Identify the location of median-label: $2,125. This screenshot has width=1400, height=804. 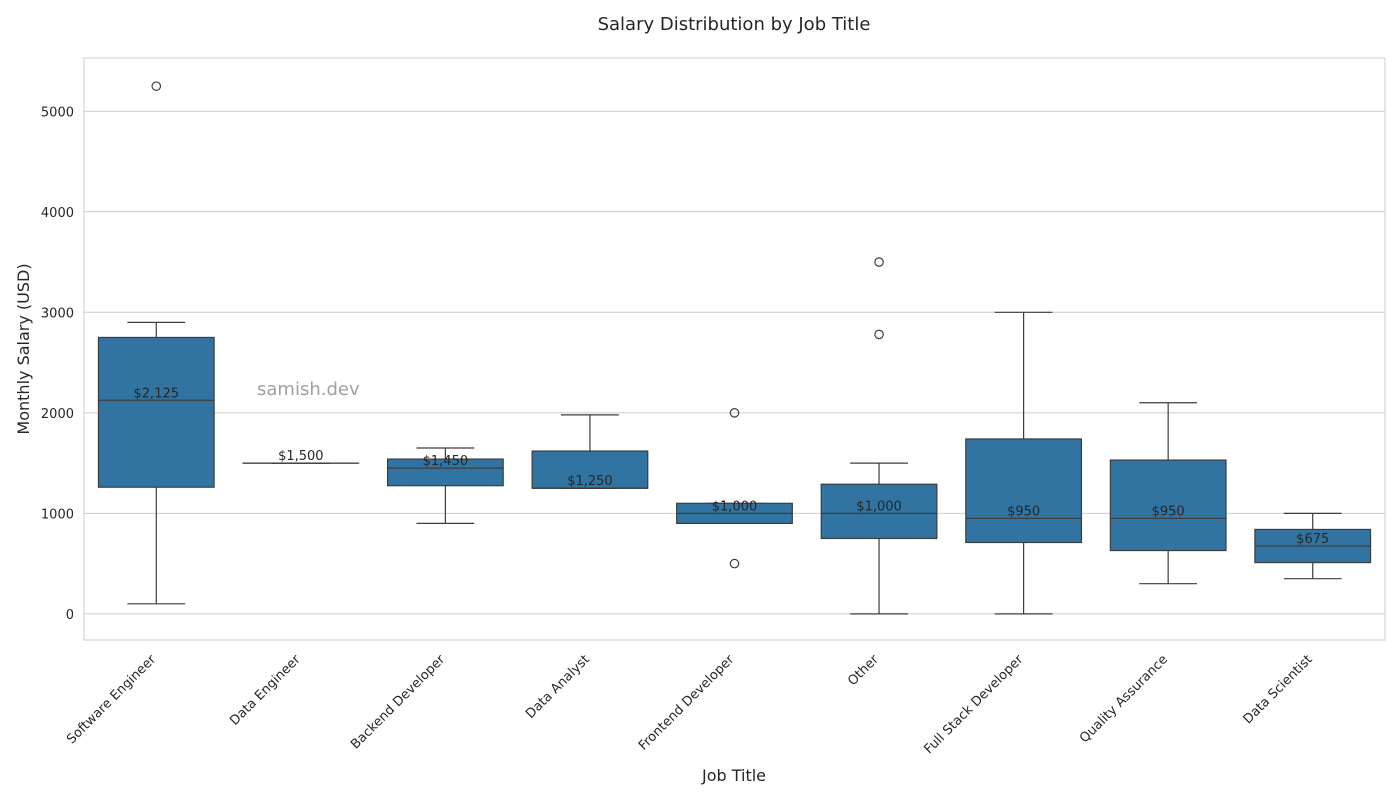
(157, 393).